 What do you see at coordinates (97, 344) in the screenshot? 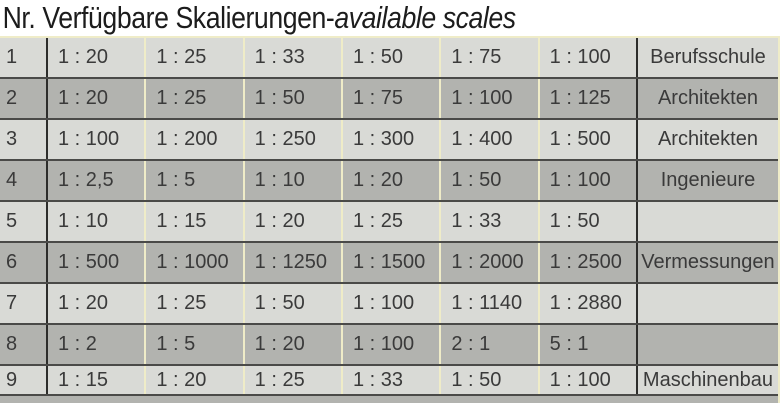
I see `scale-cell: 1 : 2` at bounding box center [97, 344].